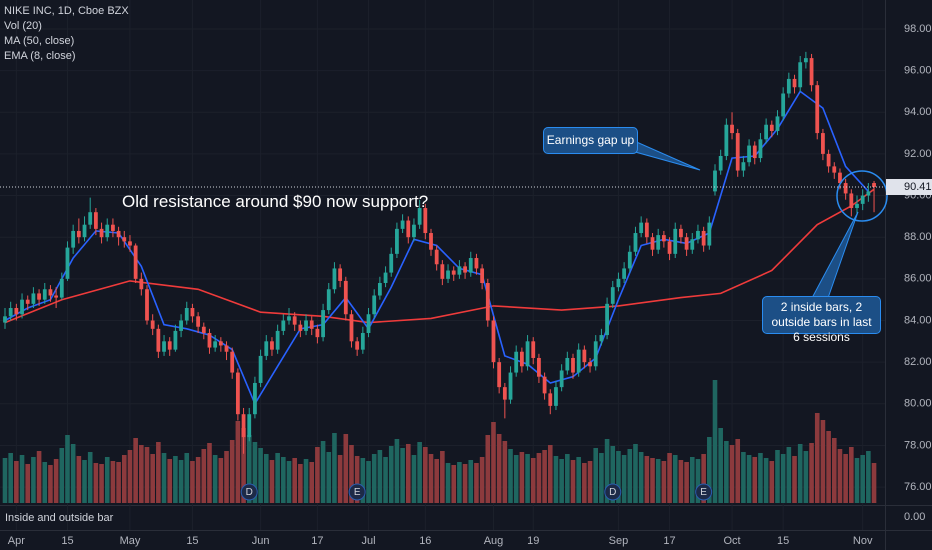  What do you see at coordinates (918, 487) in the screenshot?
I see `y-tick-label: 76.00` at bounding box center [918, 487].